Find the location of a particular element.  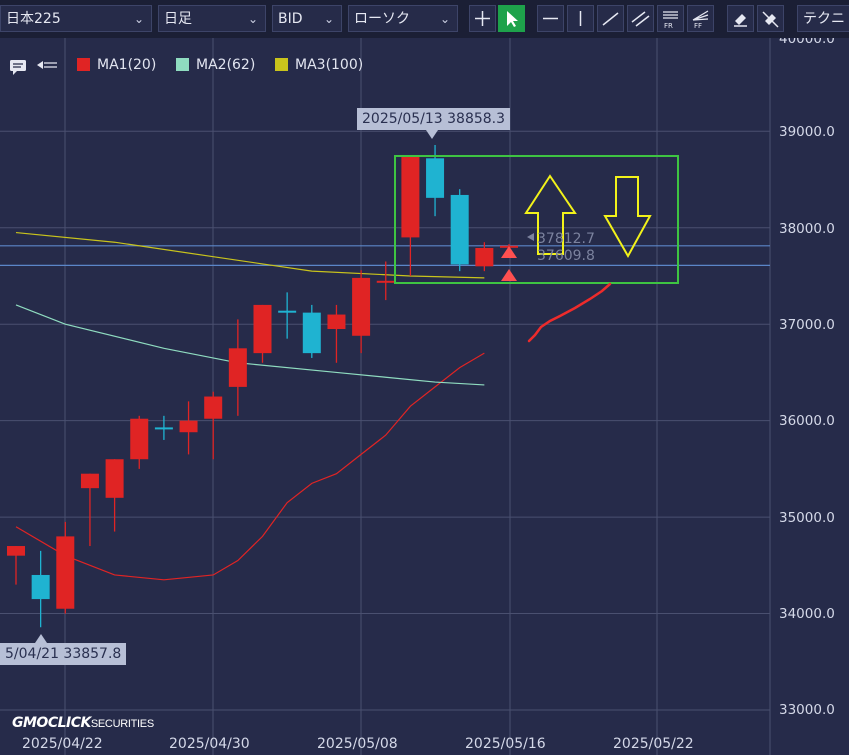

price-label: 37812.7 is located at coordinates (566, 239).